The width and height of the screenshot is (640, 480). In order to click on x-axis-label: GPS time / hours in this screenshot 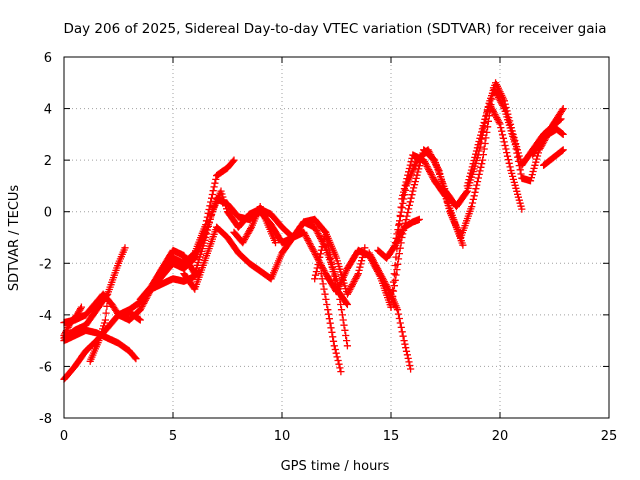, I will do `click(335, 466)`.